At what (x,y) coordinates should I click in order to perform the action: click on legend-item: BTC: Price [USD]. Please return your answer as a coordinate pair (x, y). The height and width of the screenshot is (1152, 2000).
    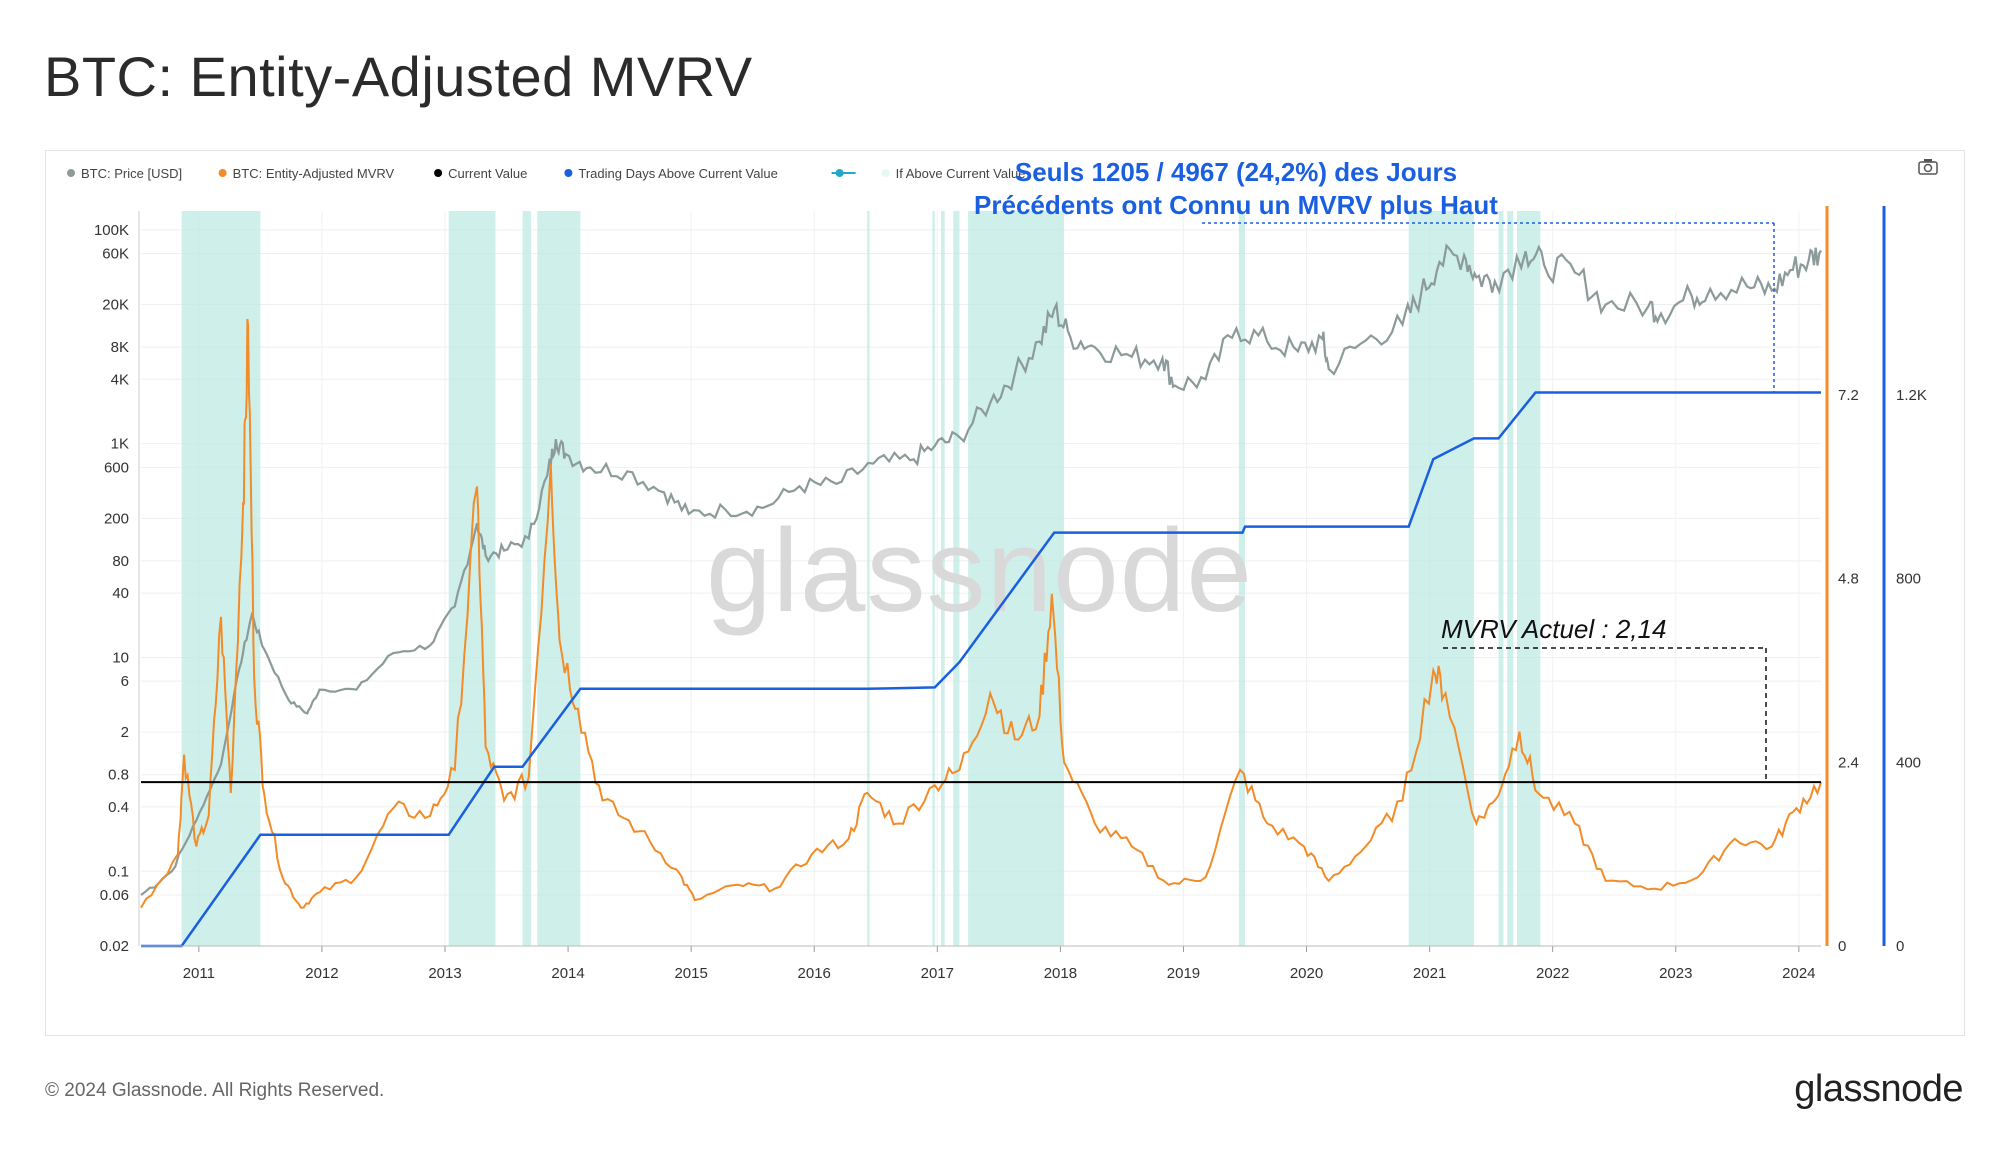
    Looking at the image, I should click on (124, 173).